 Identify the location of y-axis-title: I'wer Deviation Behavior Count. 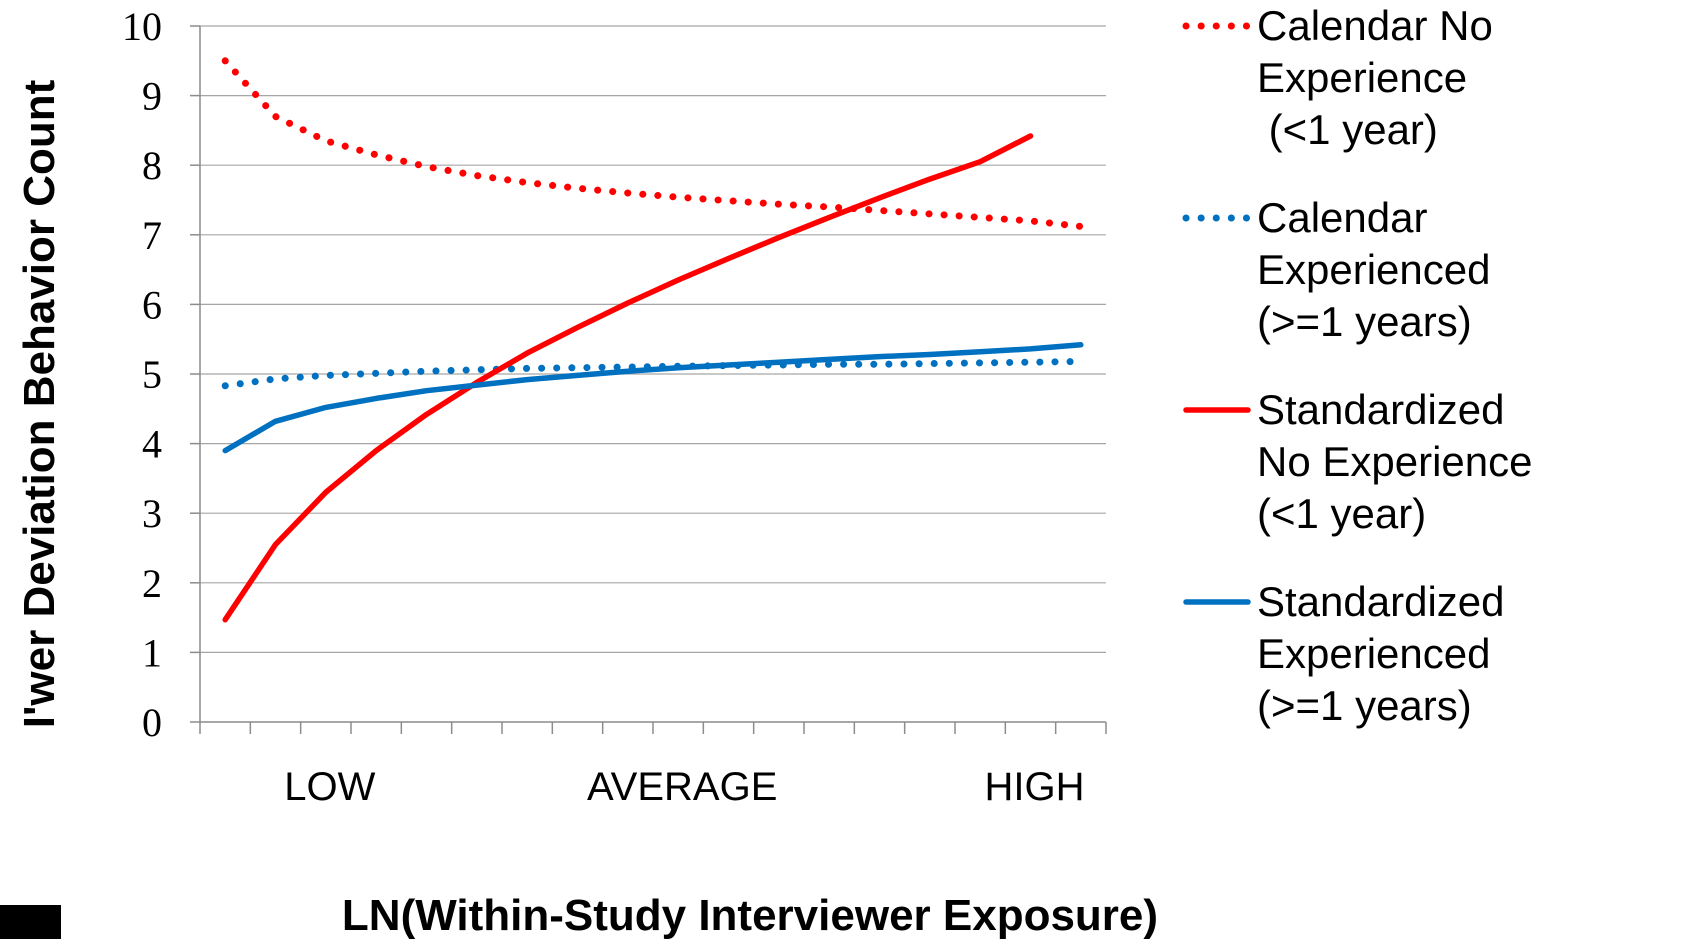
(39, 403).